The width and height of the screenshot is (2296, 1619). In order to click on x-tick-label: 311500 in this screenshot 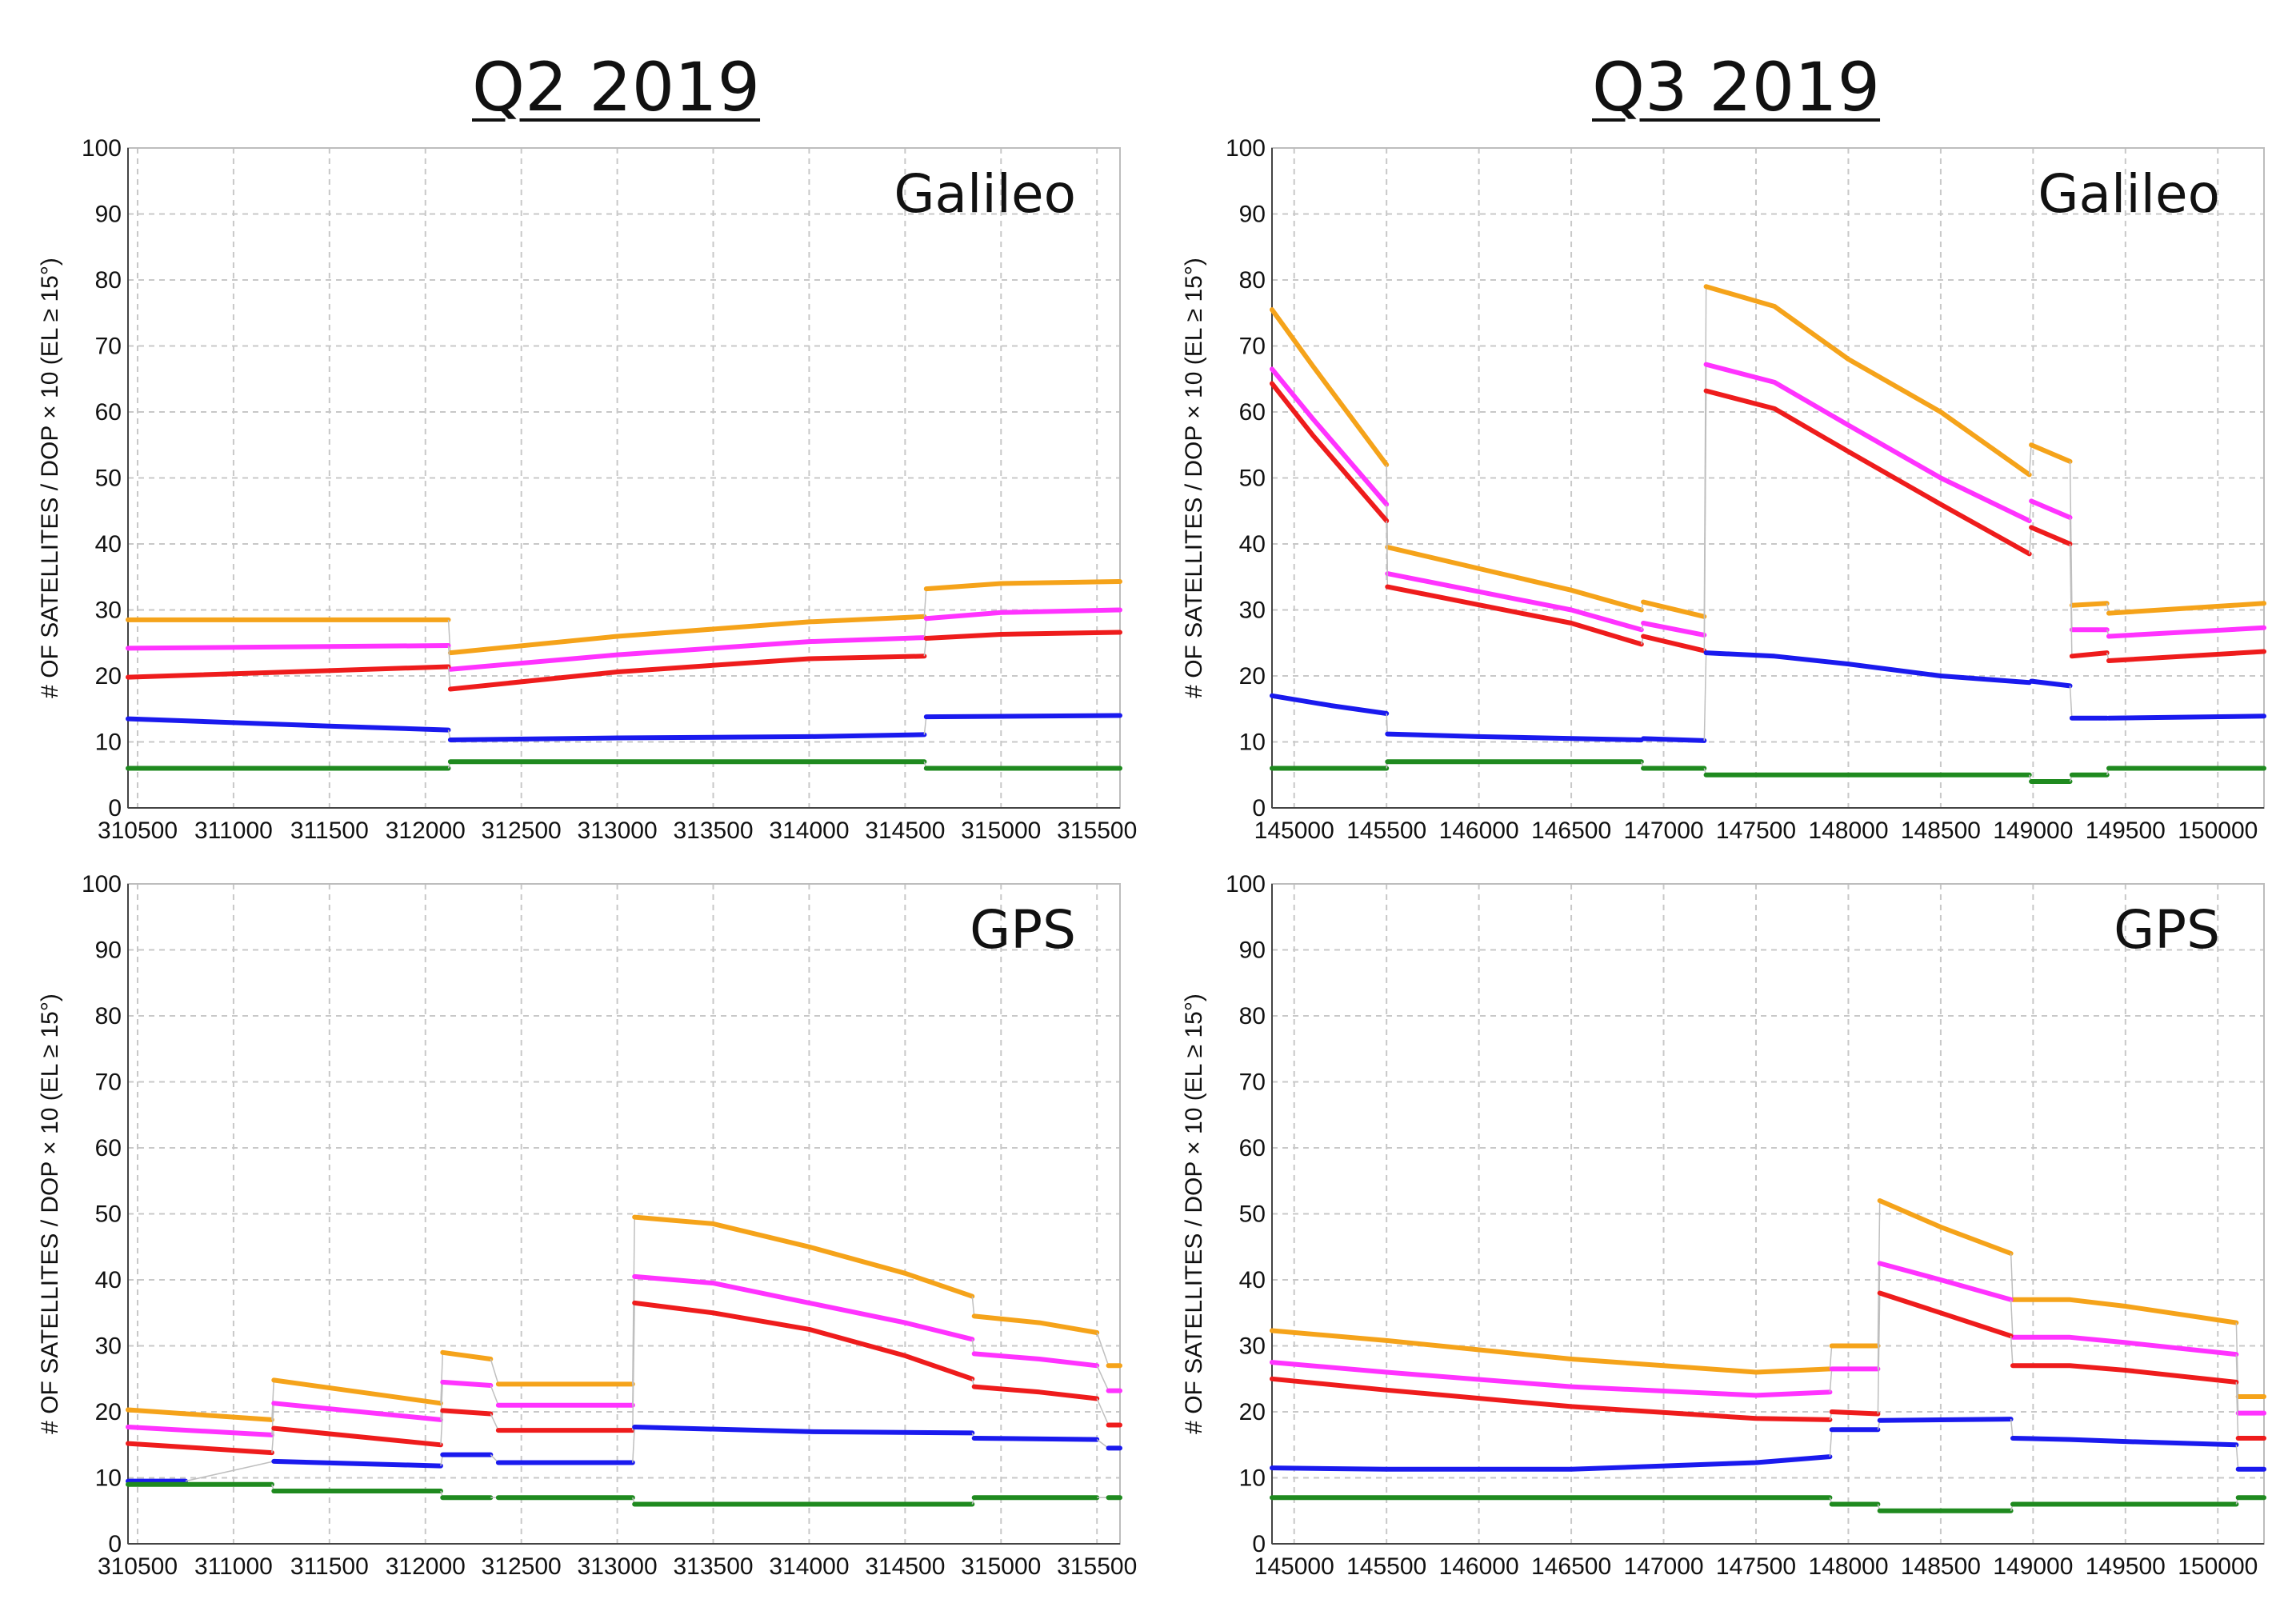, I will do `click(329, 831)`.